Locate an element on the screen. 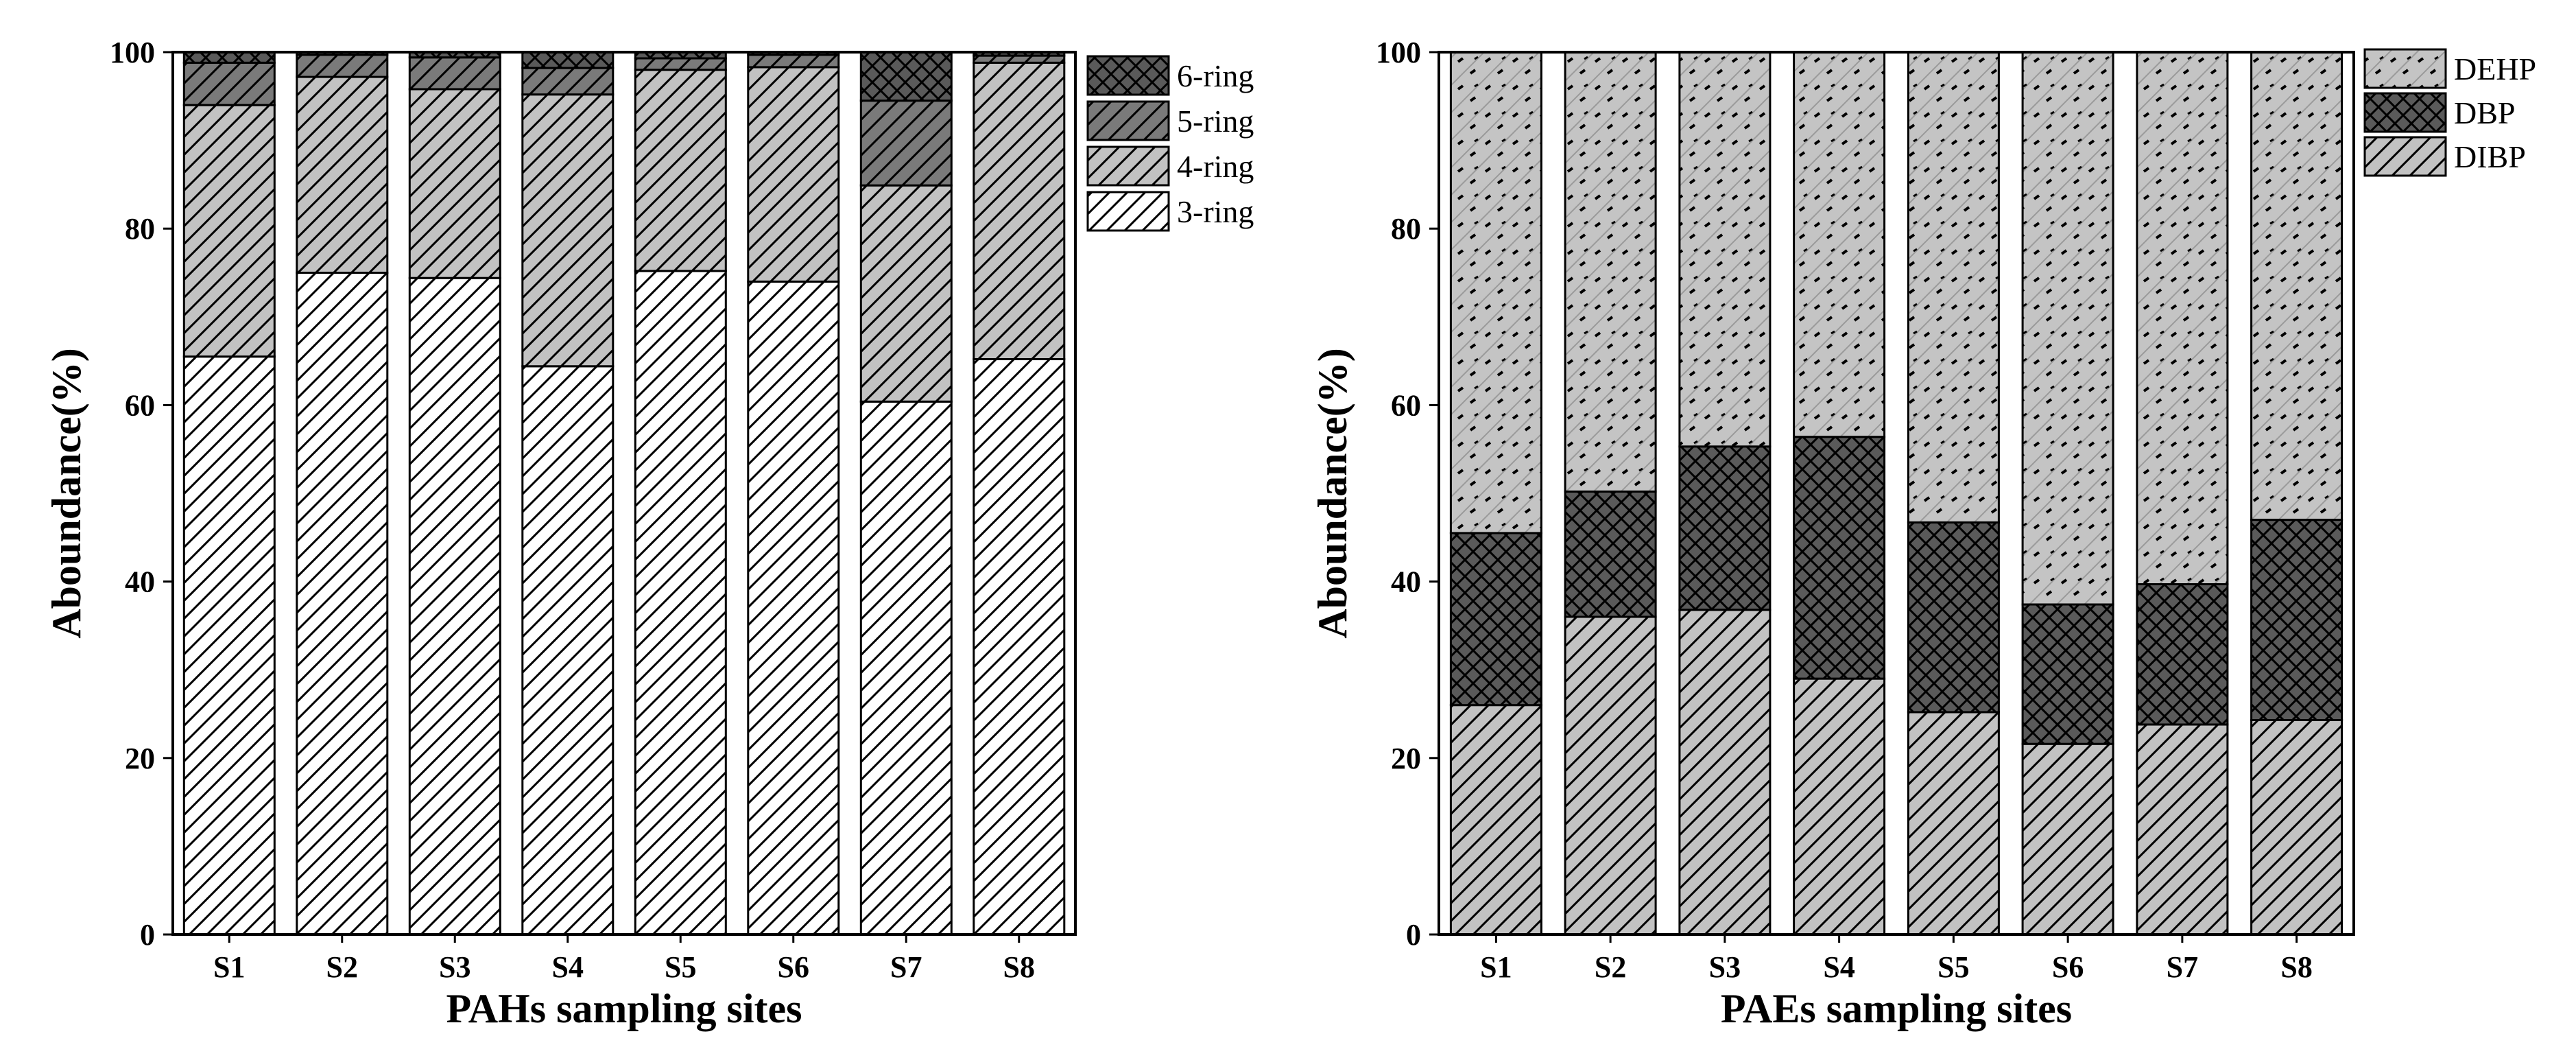 The width and height of the screenshot is (2576, 1058). paes-x-tick-label: S2 is located at coordinates (1610, 967).